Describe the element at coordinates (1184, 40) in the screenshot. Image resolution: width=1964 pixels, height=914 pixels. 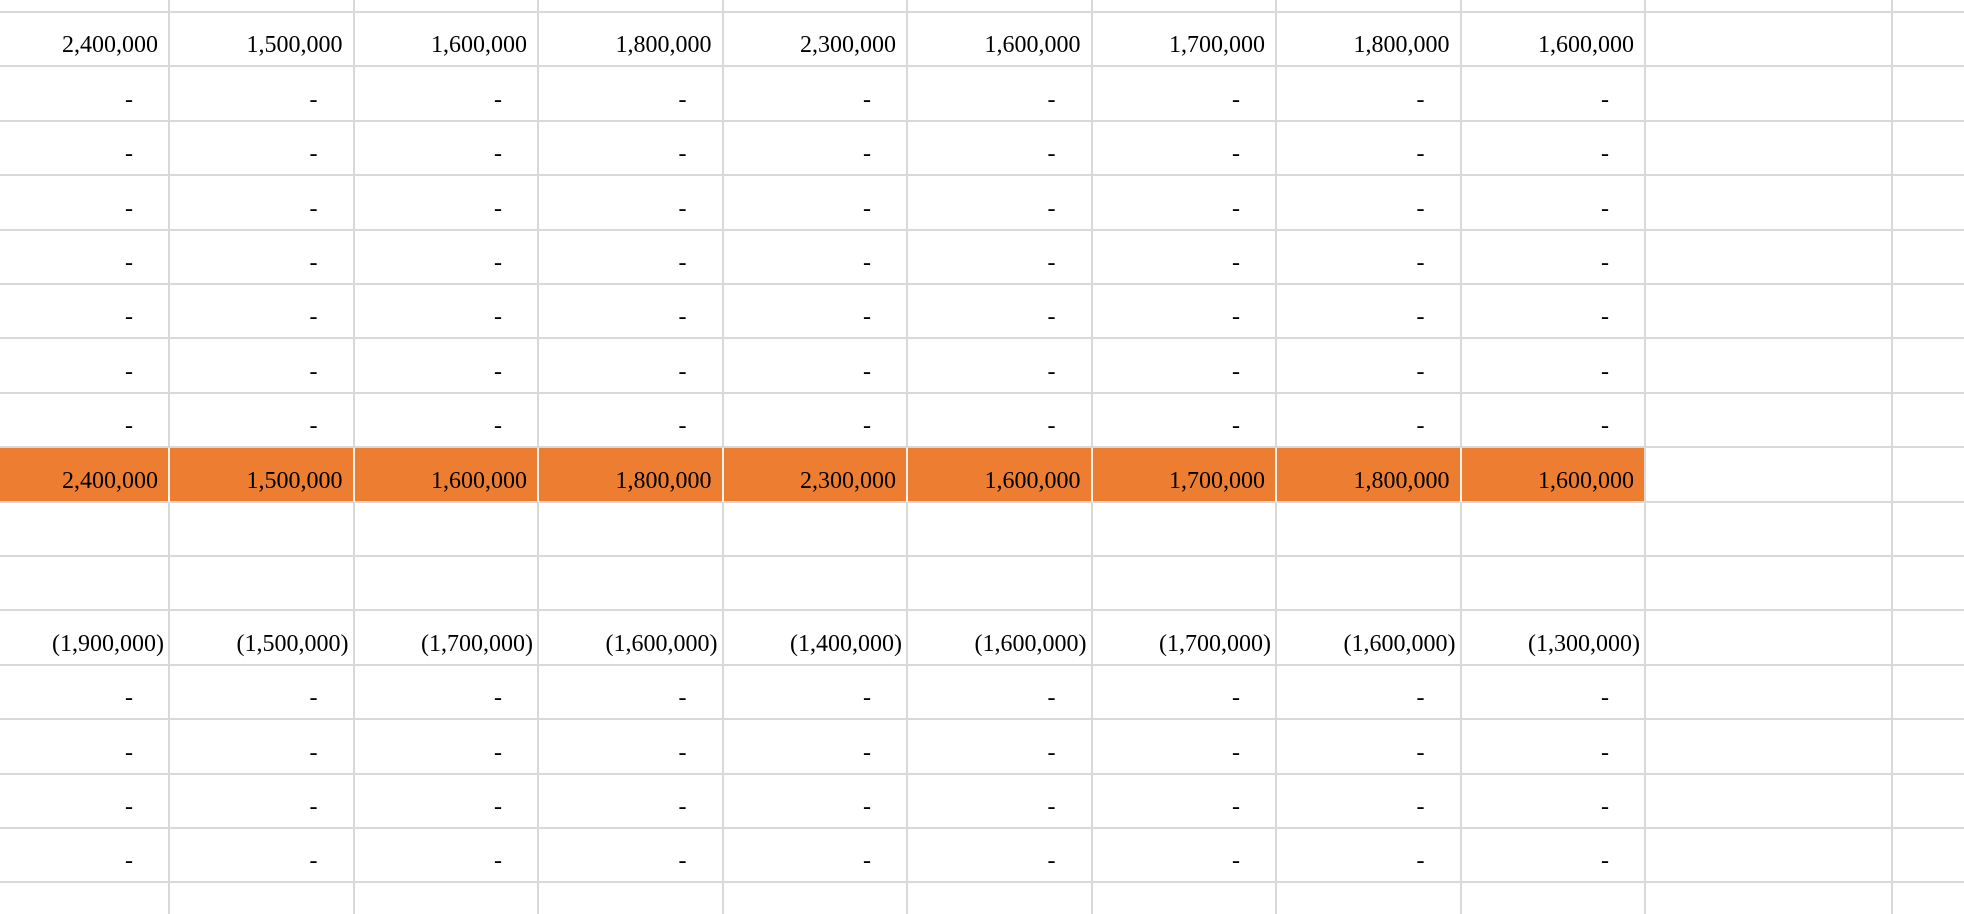
I see `spreadsheet-cell: 1,700,000` at that location.